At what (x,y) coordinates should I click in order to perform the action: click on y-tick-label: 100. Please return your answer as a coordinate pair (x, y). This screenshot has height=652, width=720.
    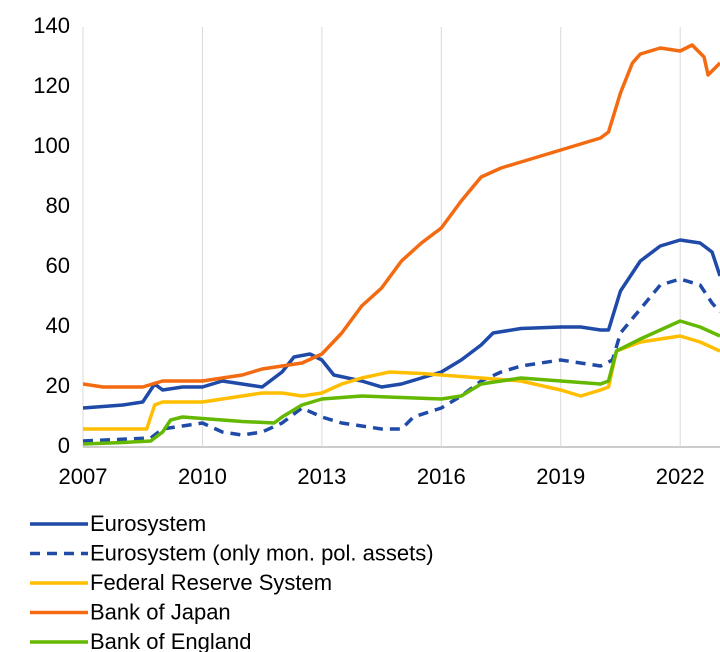
    Looking at the image, I should click on (51, 145).